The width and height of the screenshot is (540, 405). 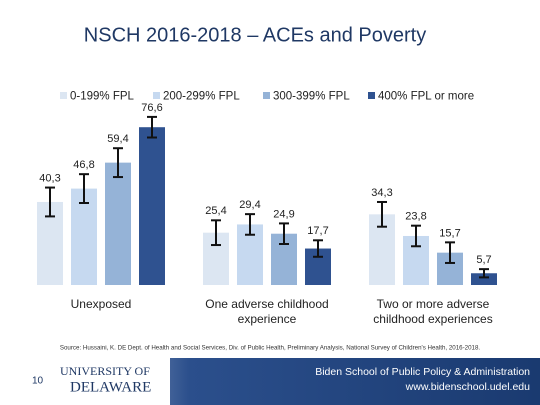 What do you see at coordinates (101, 304) in the screenshot?
I see `x-tick-label: Unexposed` at bounding box center [101, 304].